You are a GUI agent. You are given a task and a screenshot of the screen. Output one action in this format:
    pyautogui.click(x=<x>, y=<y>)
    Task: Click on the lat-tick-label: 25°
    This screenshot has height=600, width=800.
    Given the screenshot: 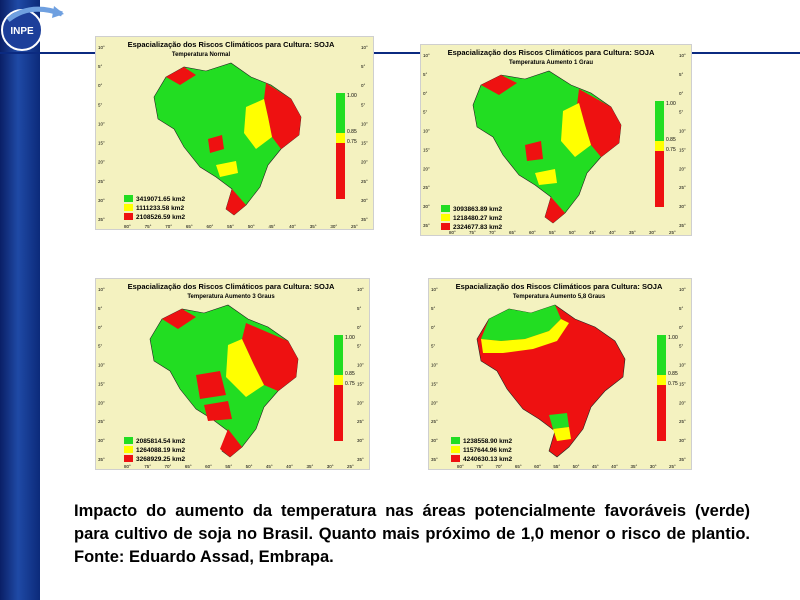 What is the action you would take?
    pyautogui.click(x=360, y=421)
    